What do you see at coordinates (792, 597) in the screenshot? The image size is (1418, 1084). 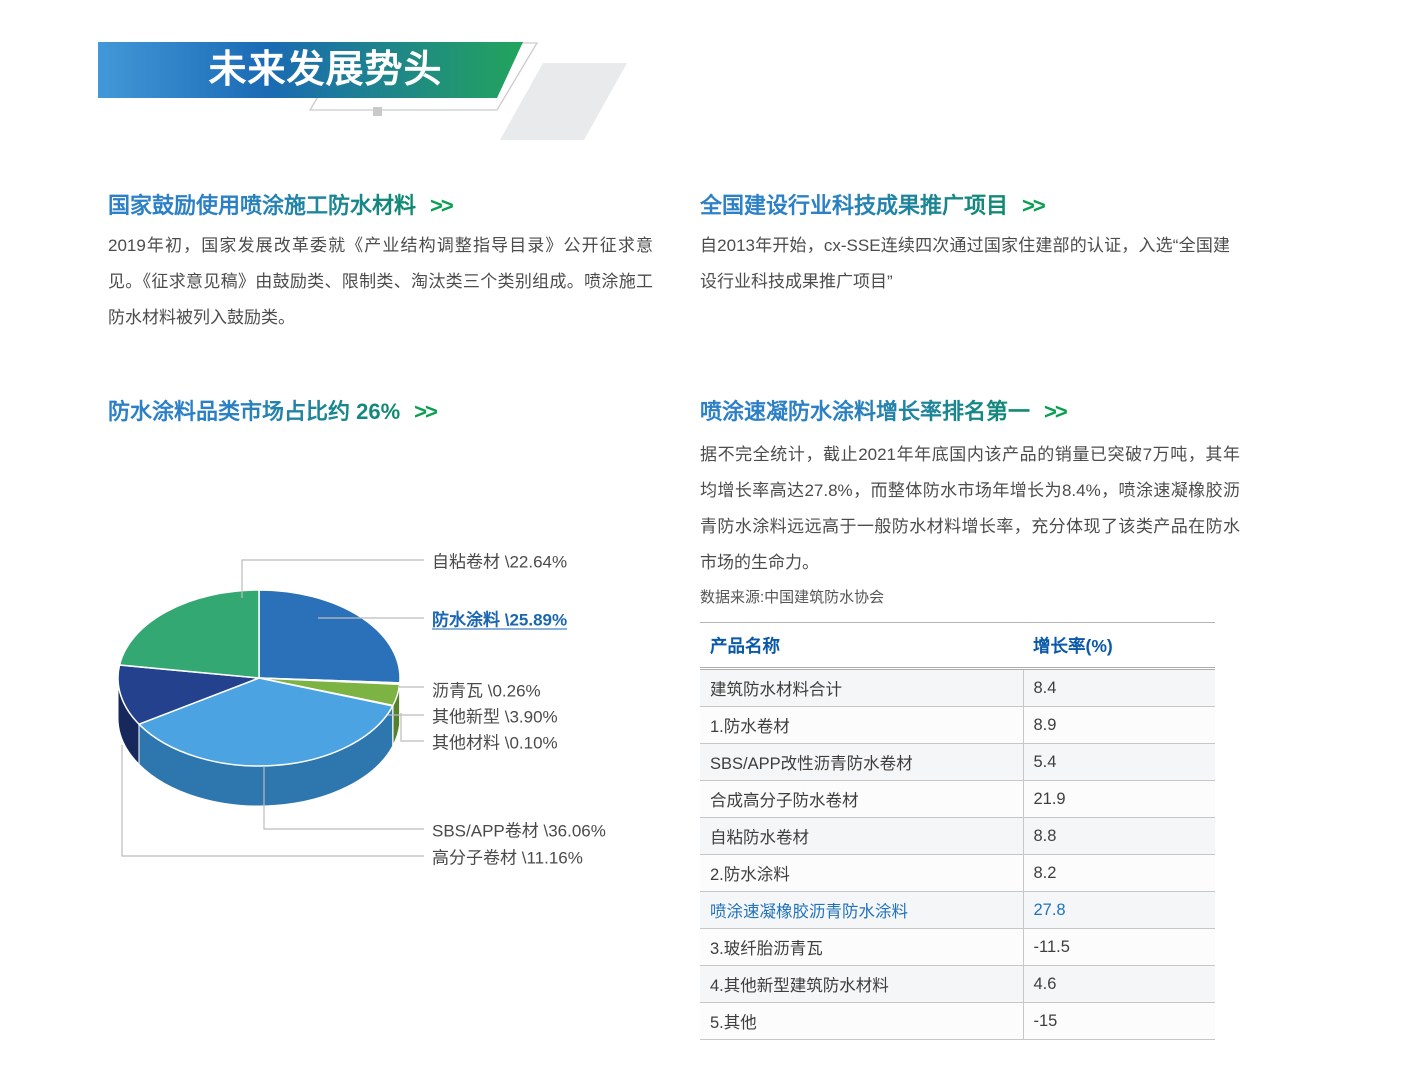 I see `data-source-note: 数据来源:中国建筑防水协会` at bounding box center [792, 597].